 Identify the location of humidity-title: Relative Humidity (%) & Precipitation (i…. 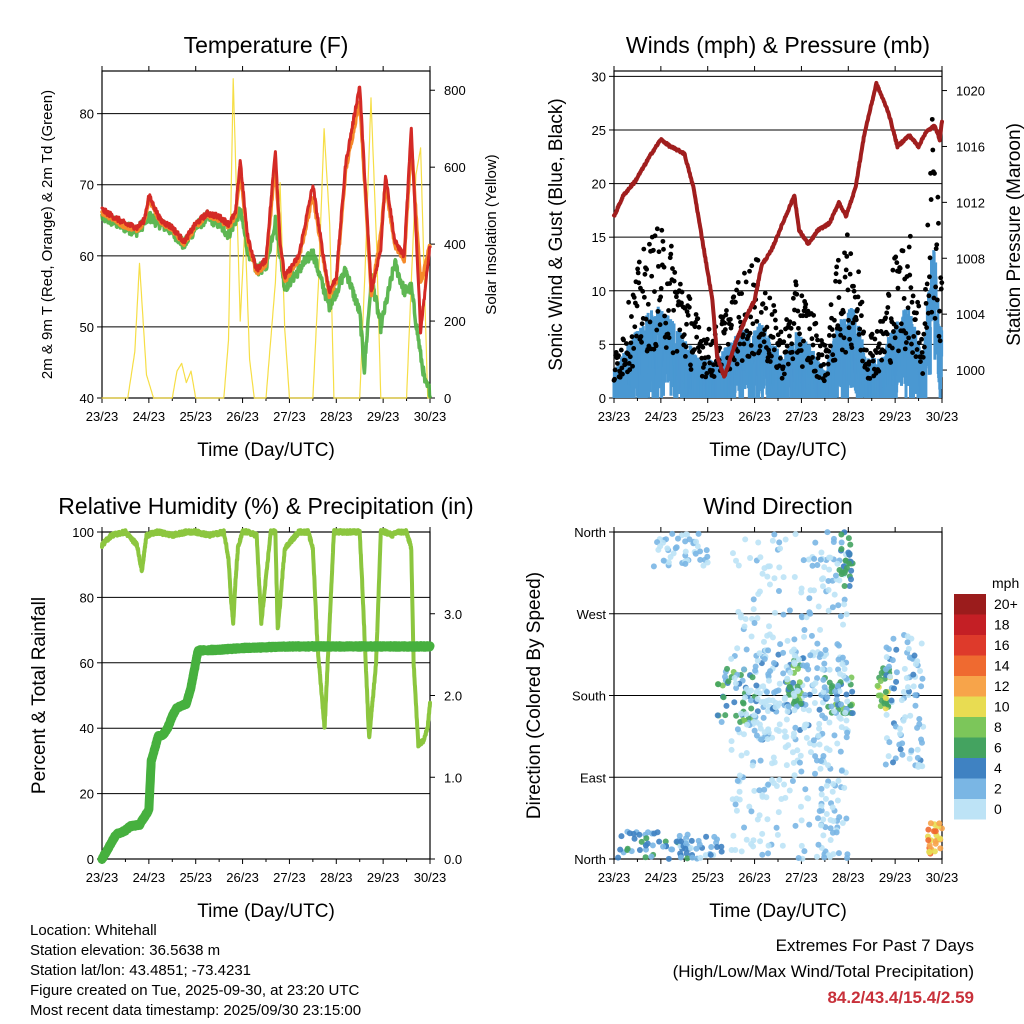
(265, 506).